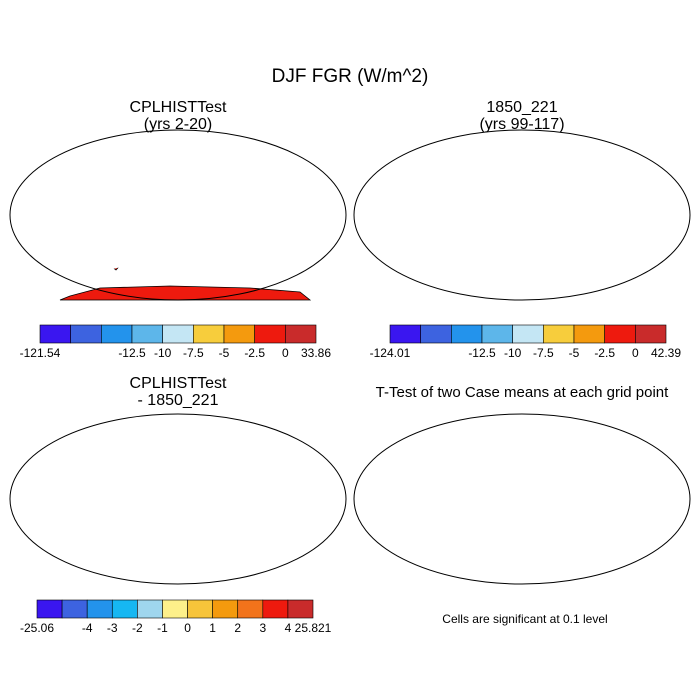  I want to click on colorbar-tick-label: -3, so click(112, 628).